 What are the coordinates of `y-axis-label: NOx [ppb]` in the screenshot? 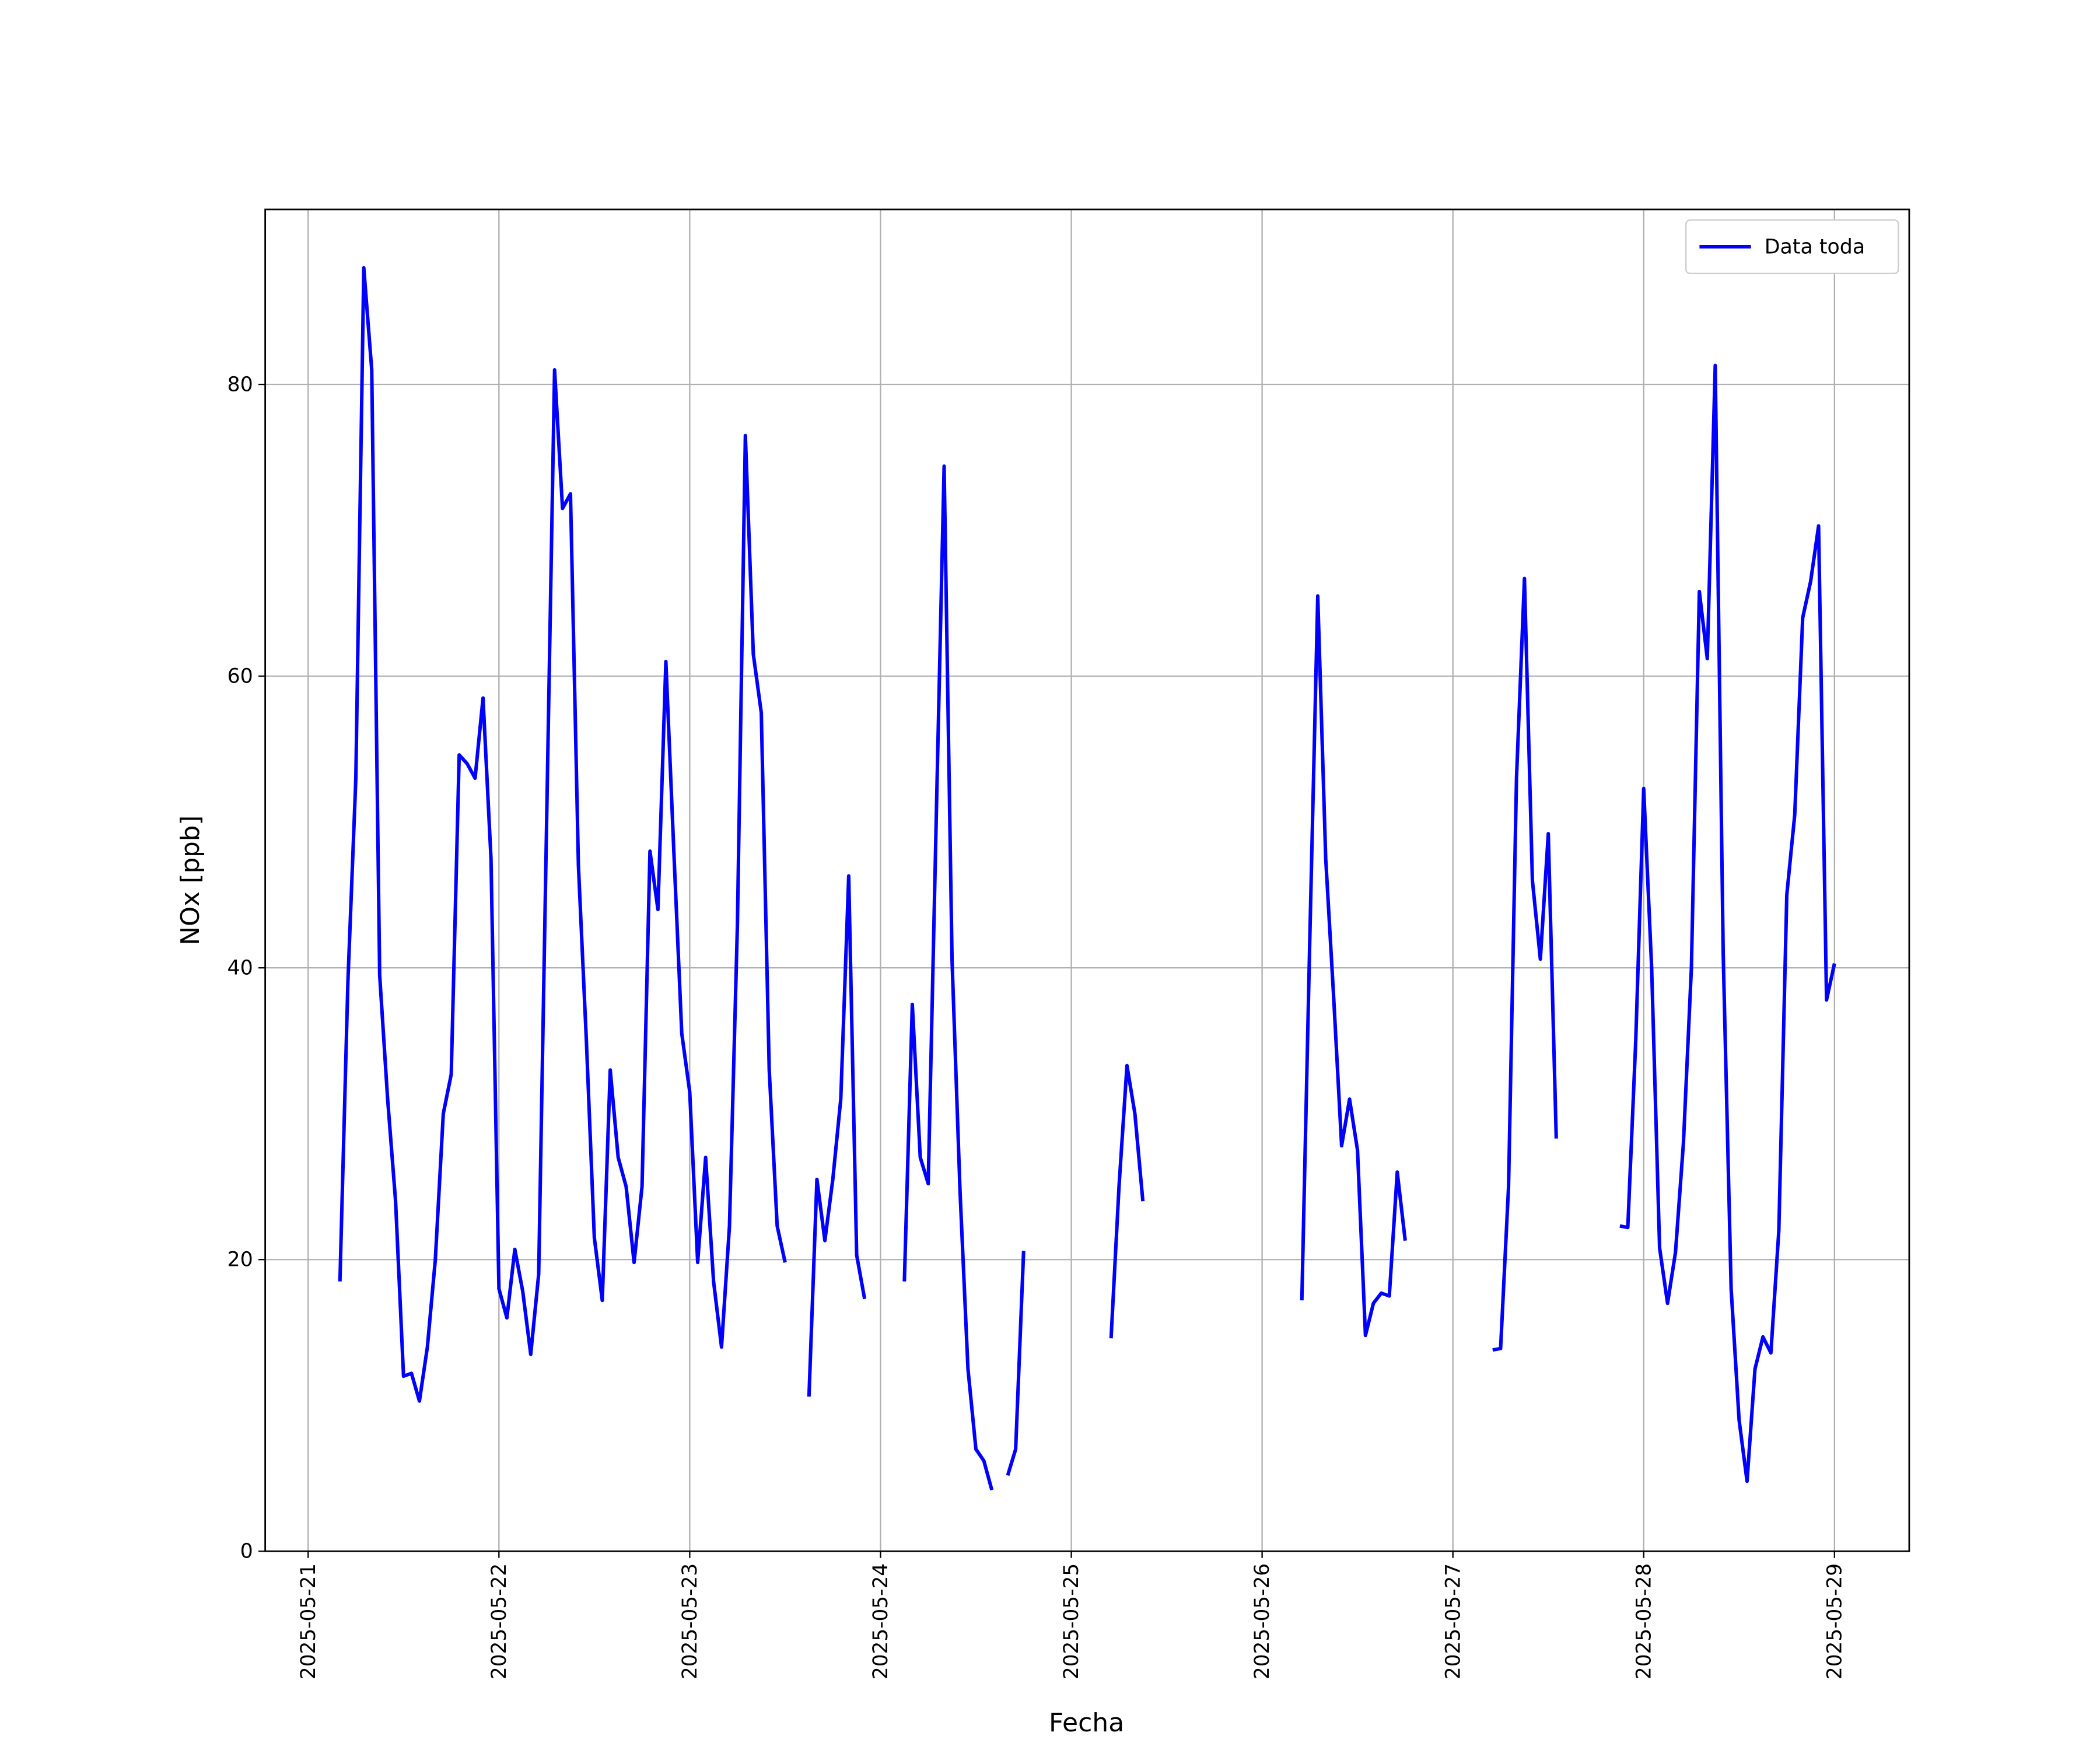 It's located at (190, 881).